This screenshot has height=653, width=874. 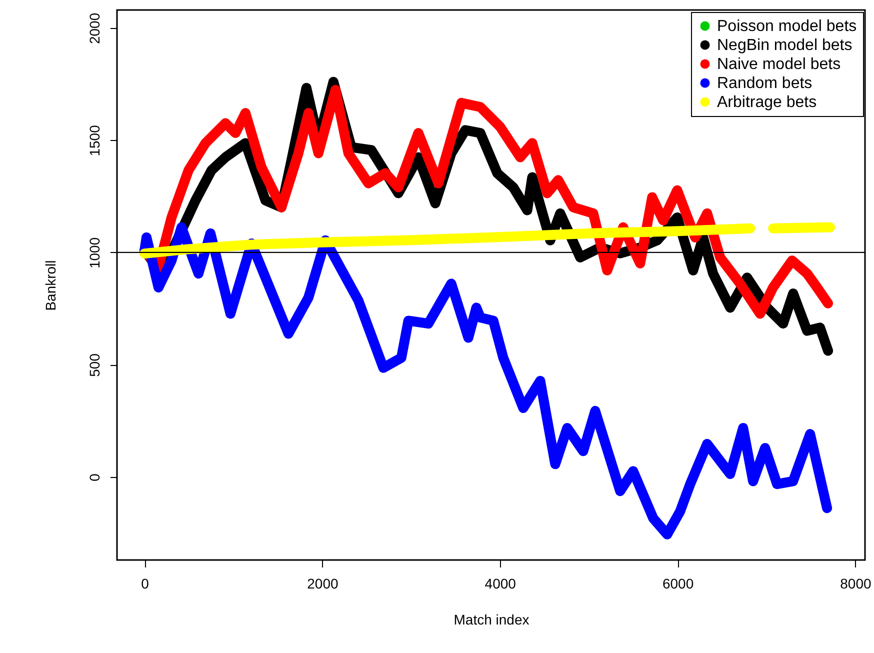 What do you see at coordinates (94, 477) in the screenshot?
I see `y-tick-label: 0` at bounding box center [94, 477].